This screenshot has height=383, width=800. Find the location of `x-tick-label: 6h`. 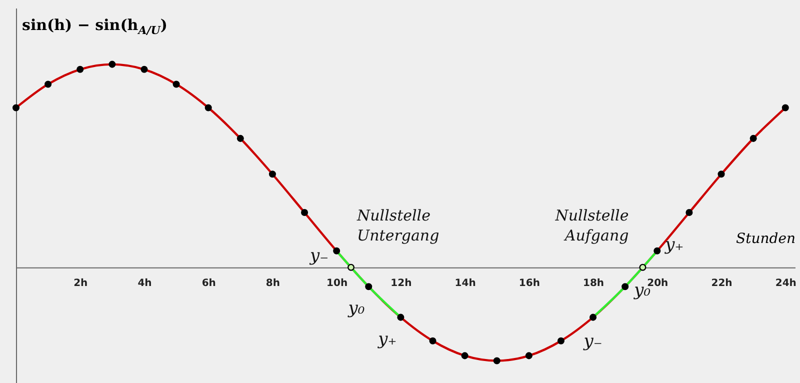

x-tick-label: 6h is located at coordinates (209, 283).